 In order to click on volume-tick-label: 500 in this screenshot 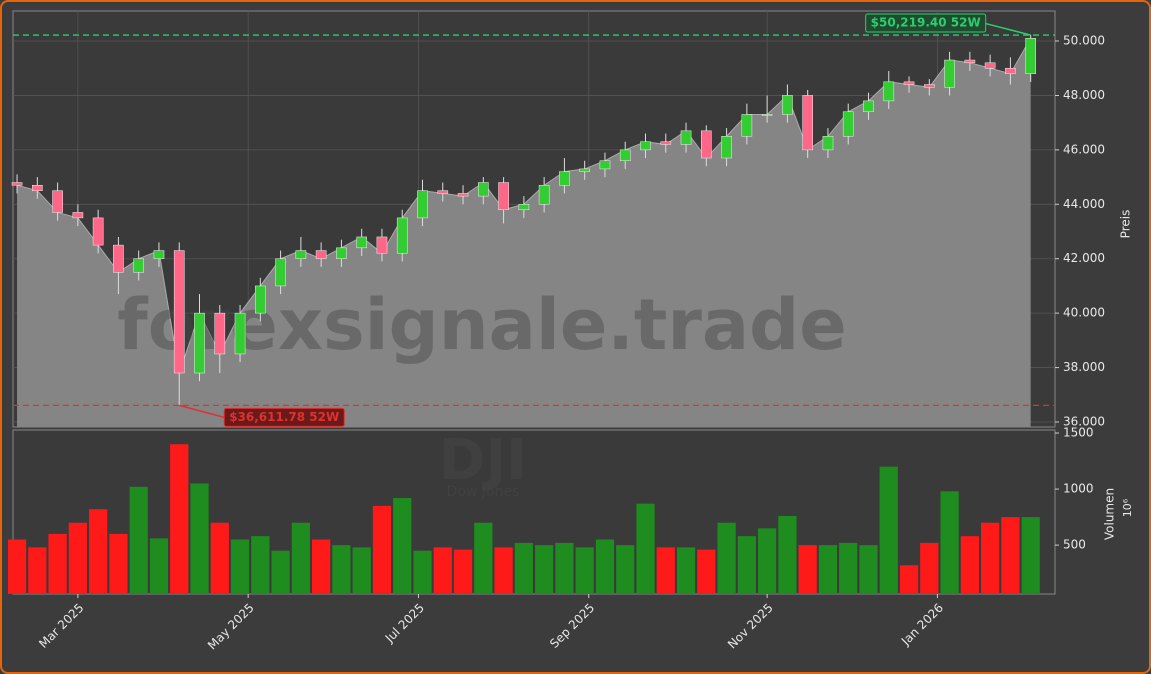, I will do `click(1074, 545)`.